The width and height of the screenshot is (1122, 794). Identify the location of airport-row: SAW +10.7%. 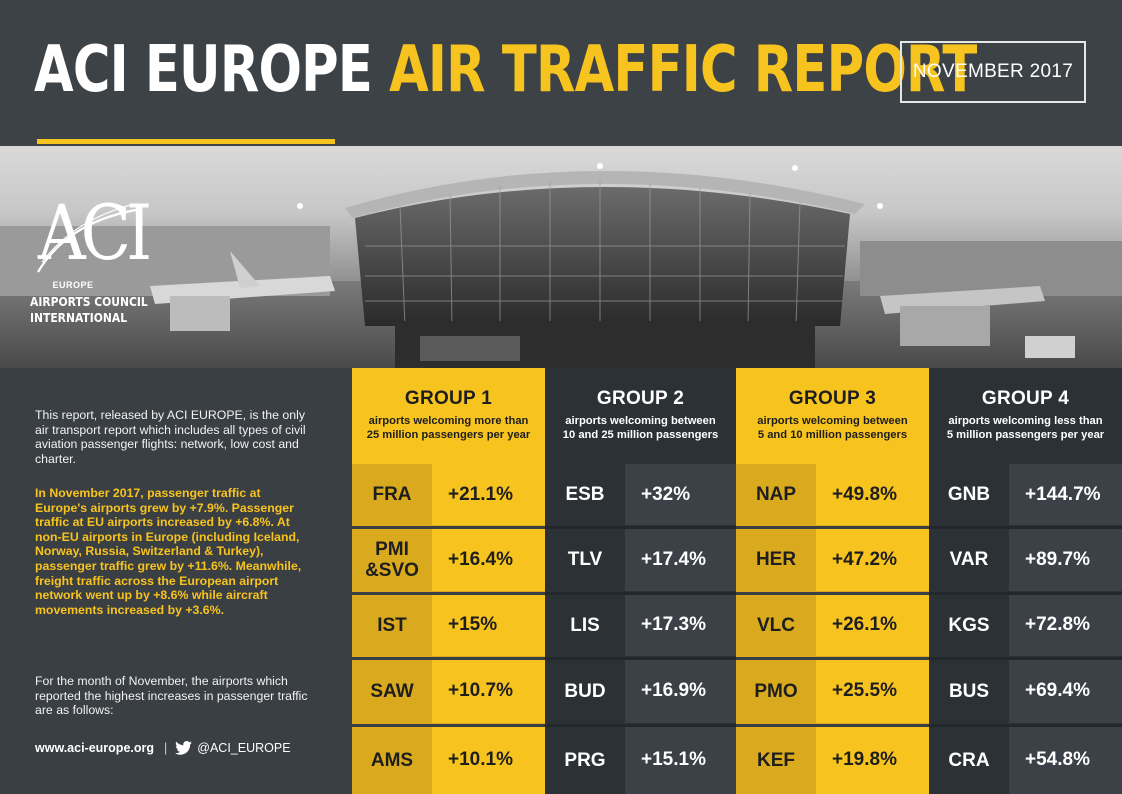
(448, 691).